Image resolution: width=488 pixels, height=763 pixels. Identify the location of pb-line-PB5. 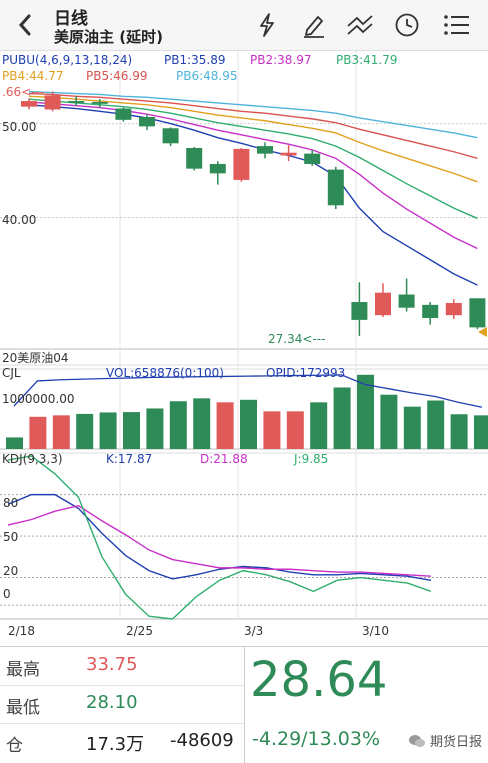
(253, 125).